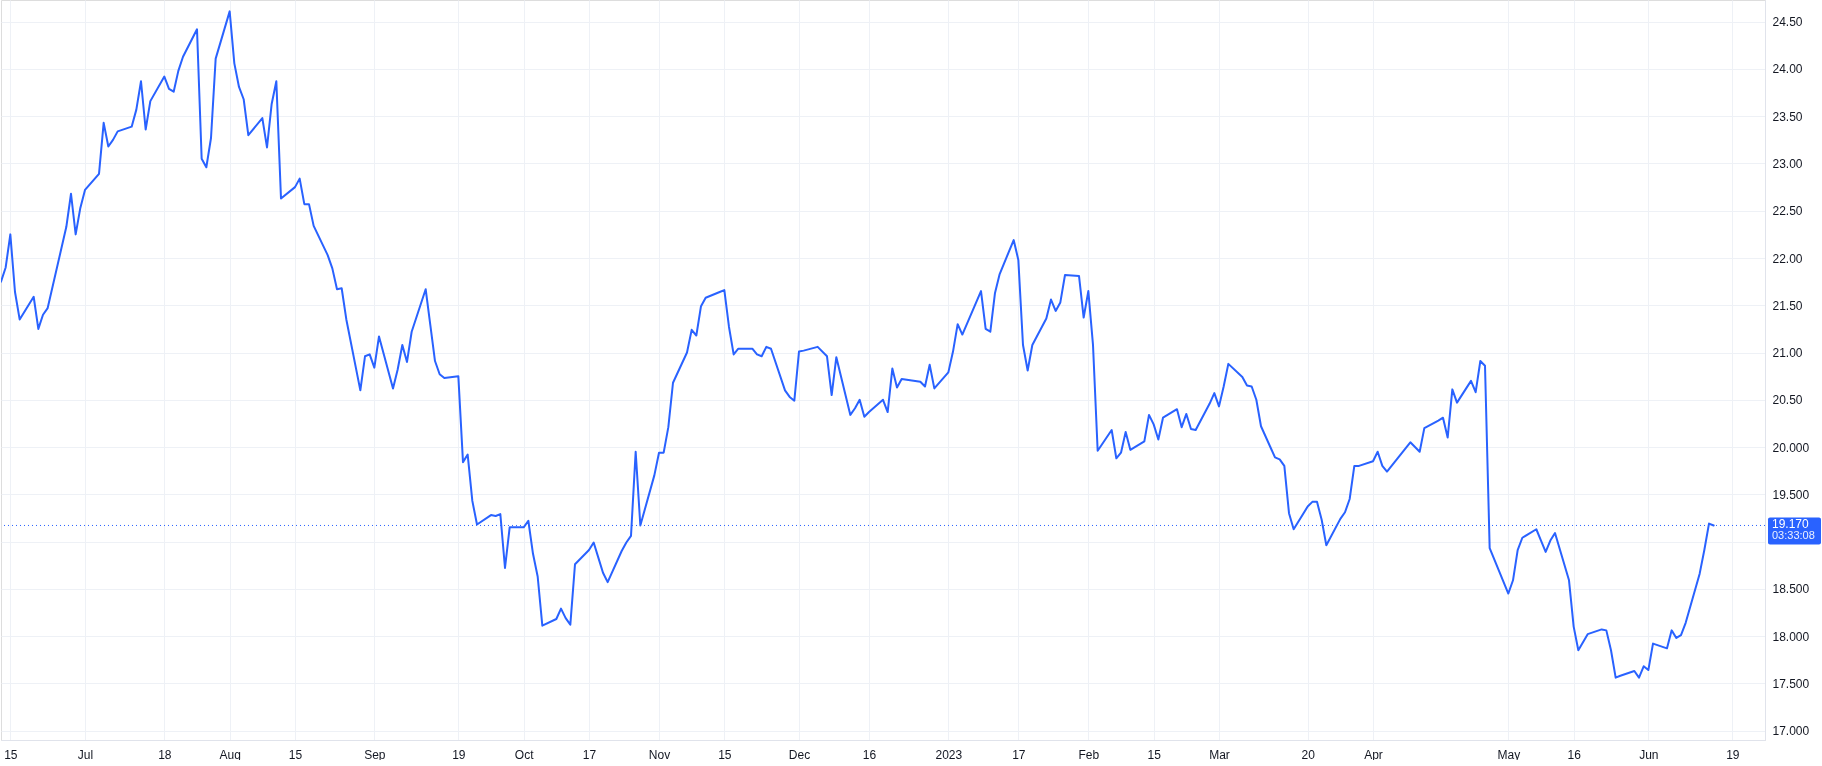 This screenshot has height=766, width=1822. I want to click on x-tick-label: Jun, so click(1649, 754).